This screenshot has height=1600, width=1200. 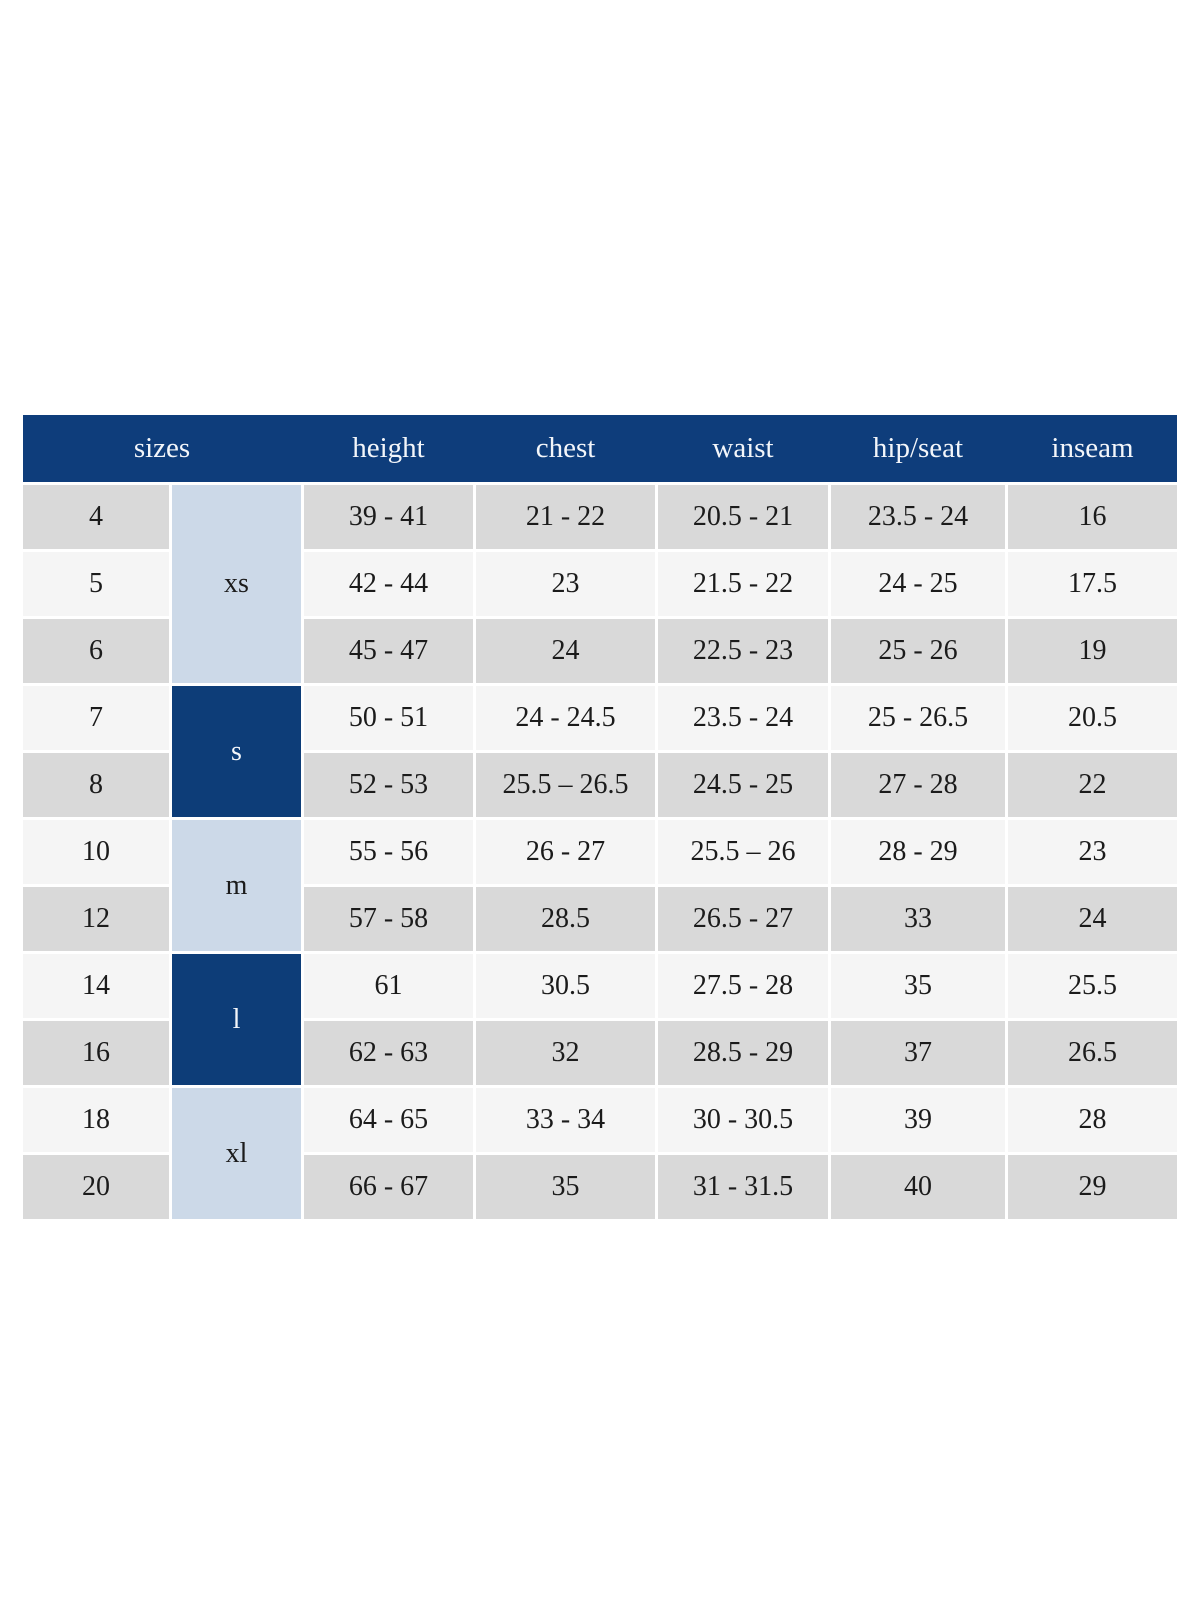 What do you see at coordinates (388, 919) in the screenshot?
I see `height-cell: 57 - 58` at bounding box center [388, 919].